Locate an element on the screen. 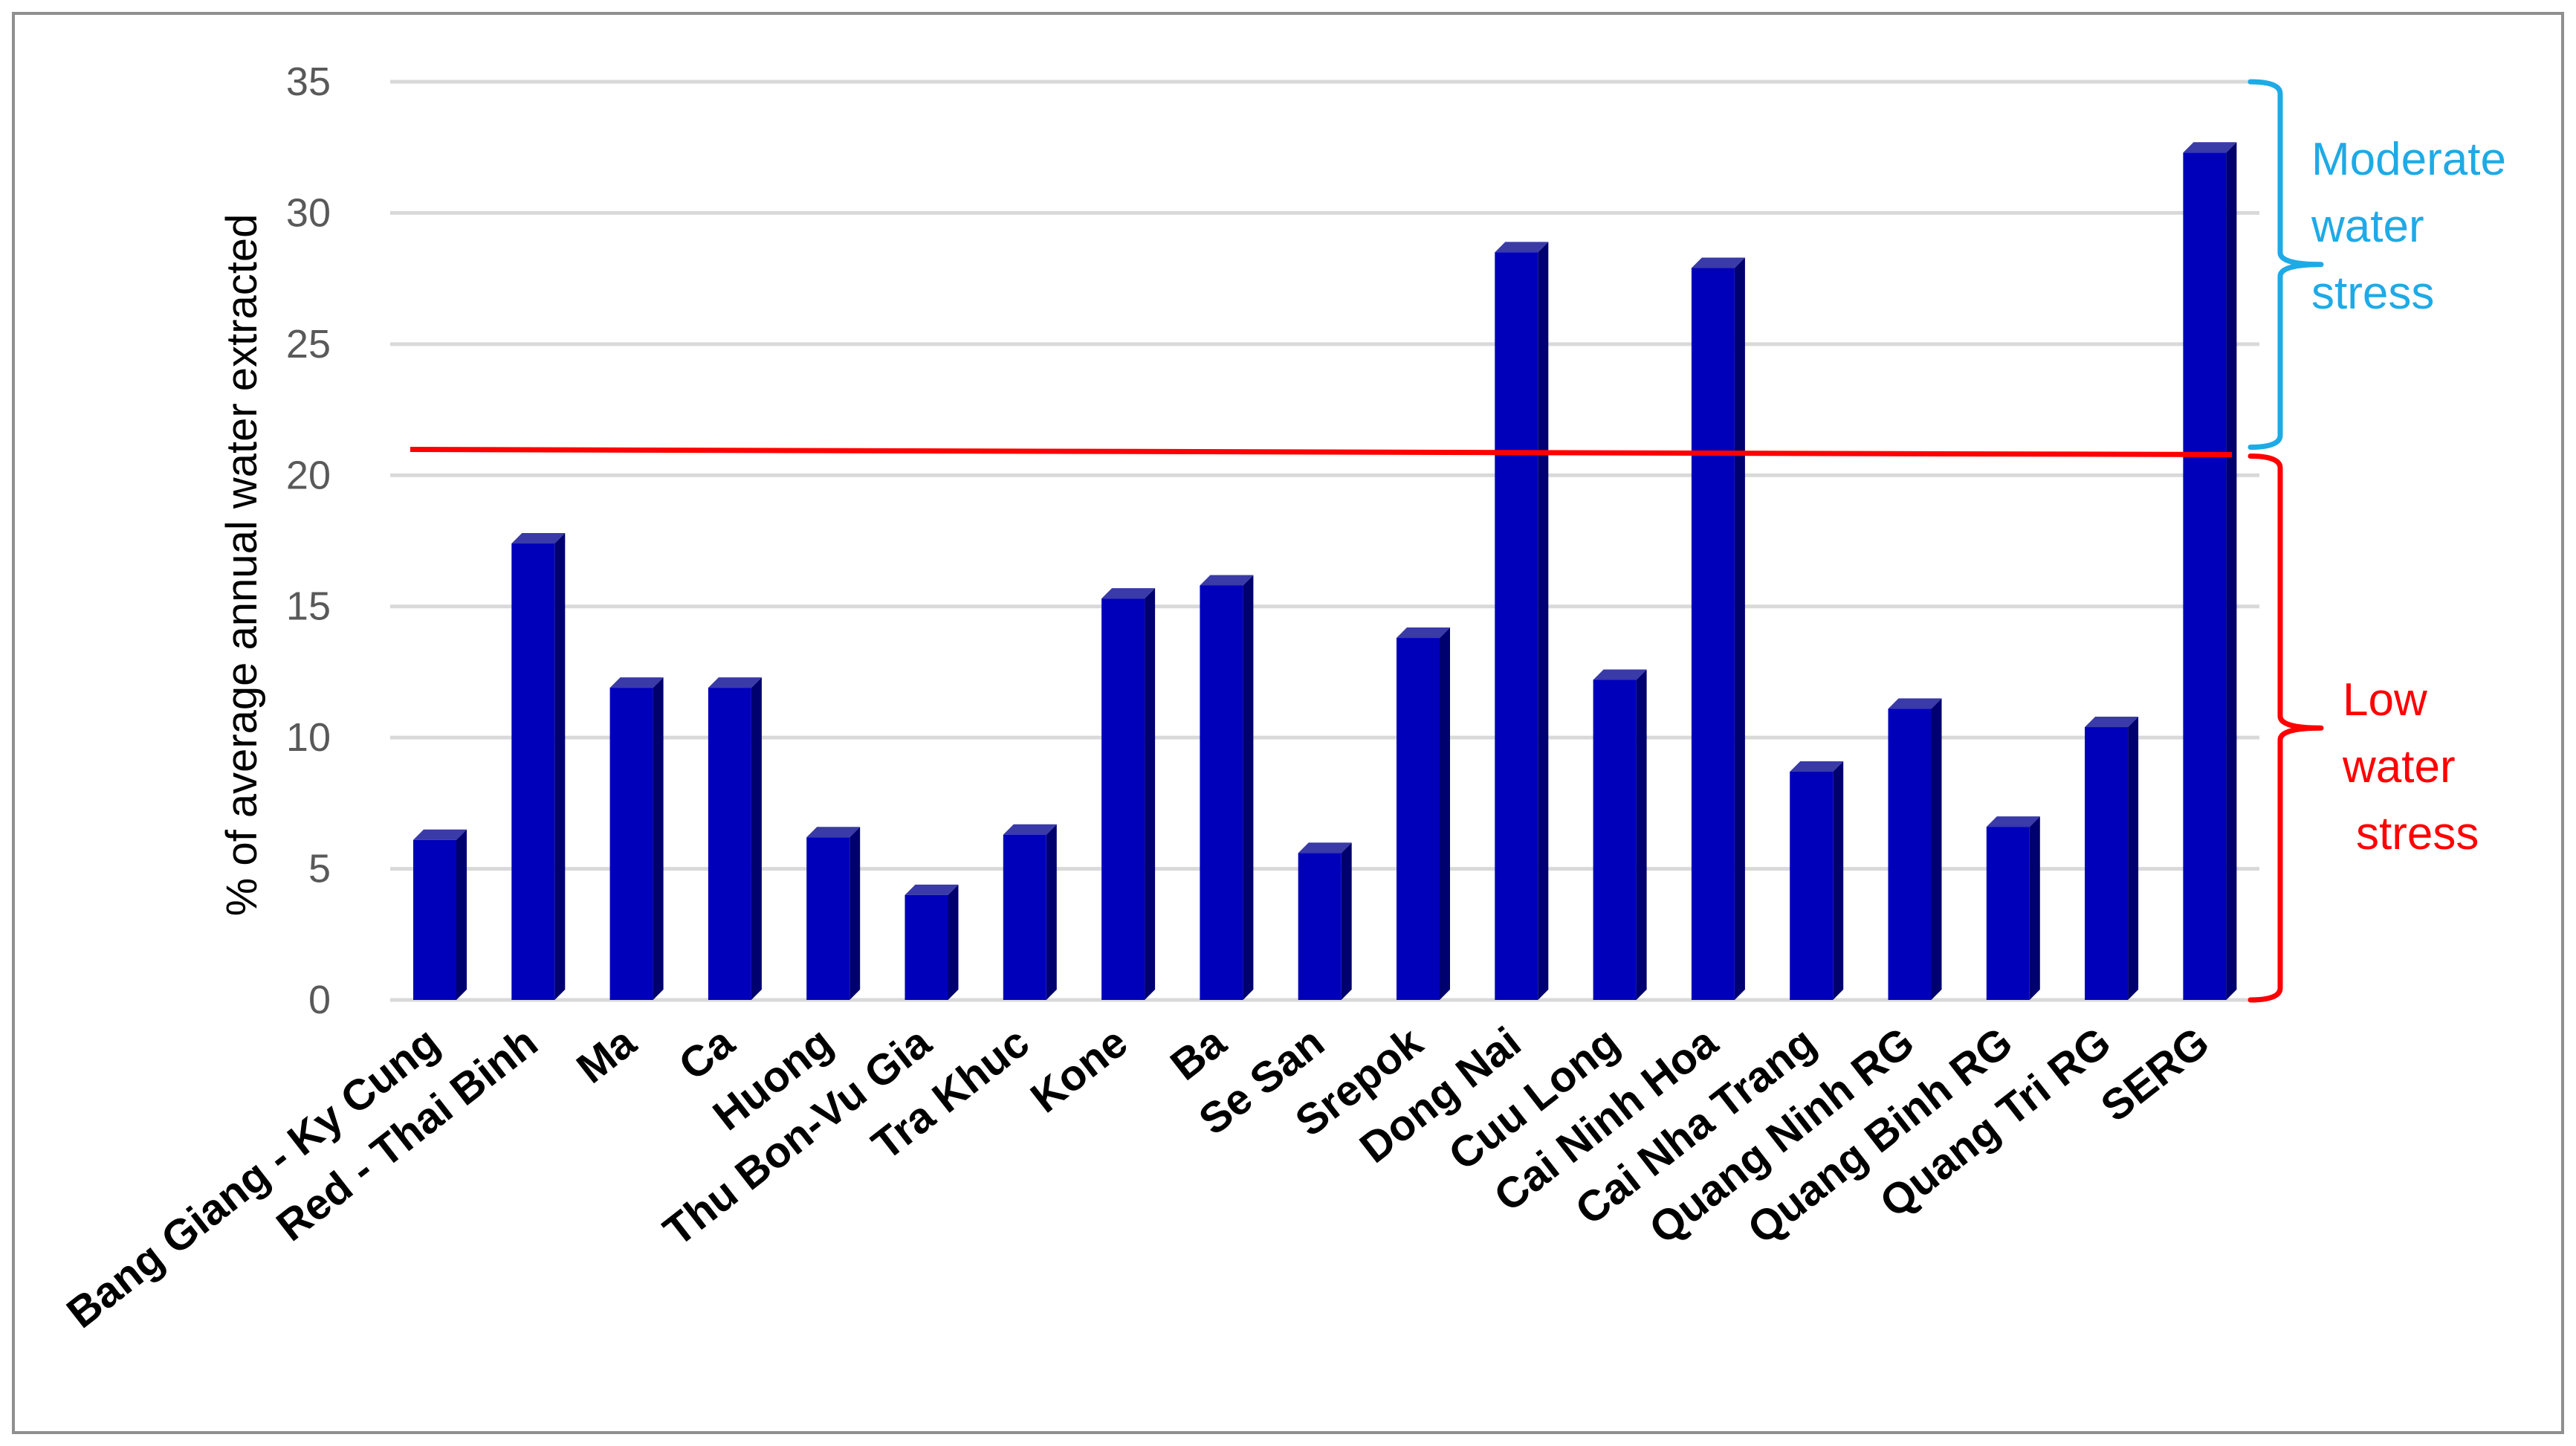 This screenshot has height=1446, width=2576. y-tick-label: 10 is located at coordinates (308, 738).